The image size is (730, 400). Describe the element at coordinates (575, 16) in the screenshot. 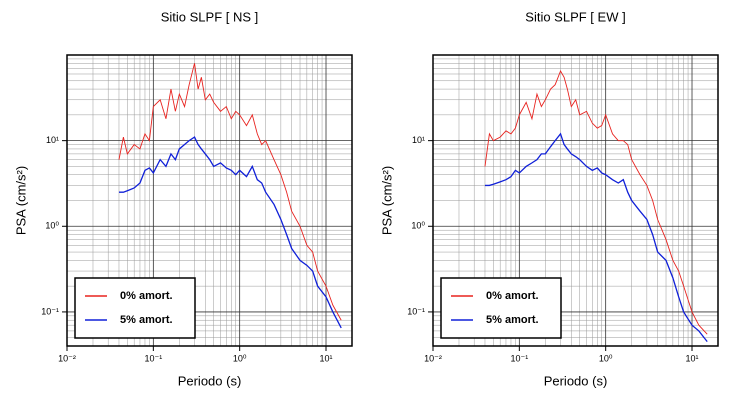

I see `chart-title: Sitio SLPF [ EW ]` at that location.